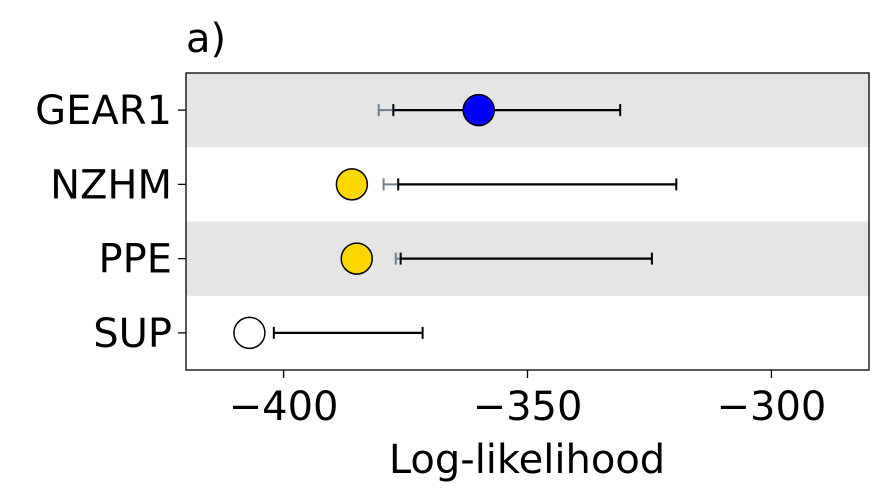 The width and height of the screenshot is (885, 499). What do you see at coordinates (478, 110) in the screenshot?
I see `point-gear1` at bounding box center [478, 110].